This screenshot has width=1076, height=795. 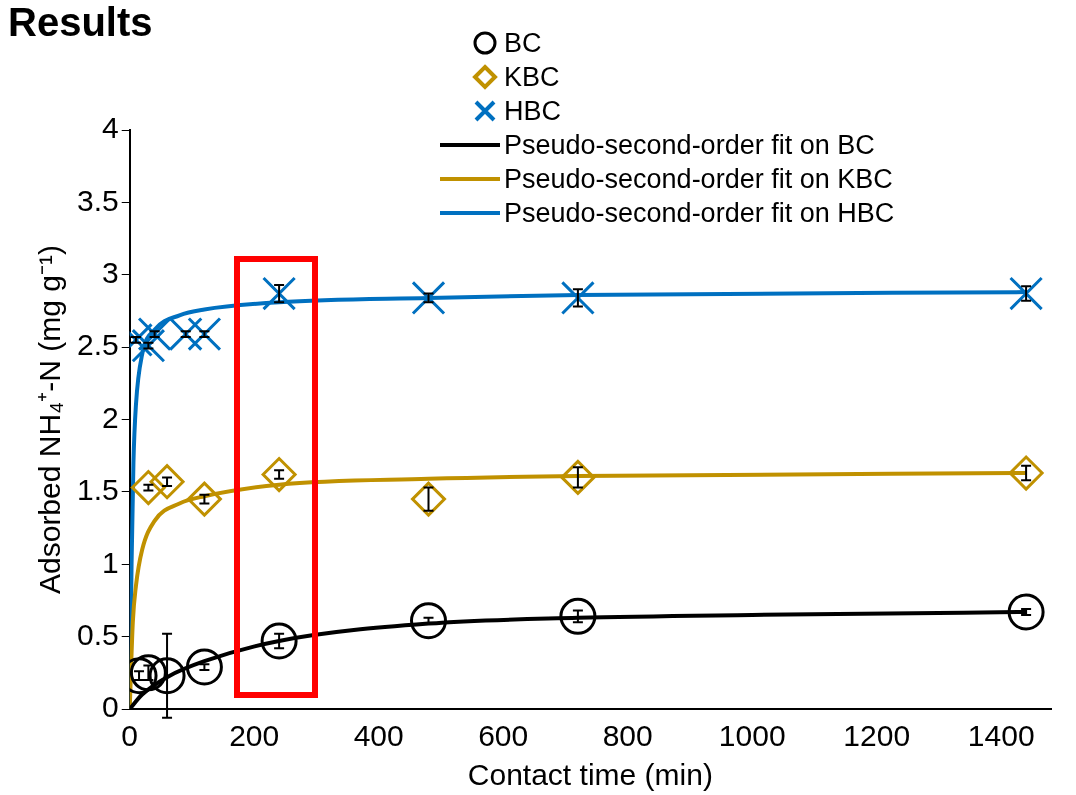 I want to click on legend-label: BC, so click(x=523, y=43).